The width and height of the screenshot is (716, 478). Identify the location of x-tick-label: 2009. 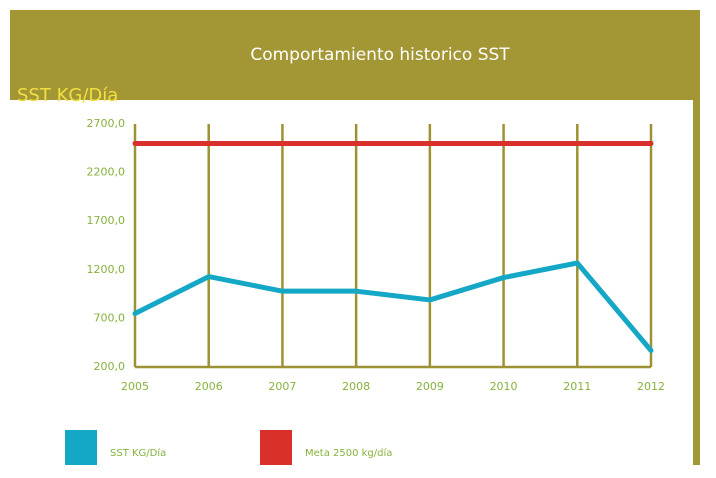
(430, 386).